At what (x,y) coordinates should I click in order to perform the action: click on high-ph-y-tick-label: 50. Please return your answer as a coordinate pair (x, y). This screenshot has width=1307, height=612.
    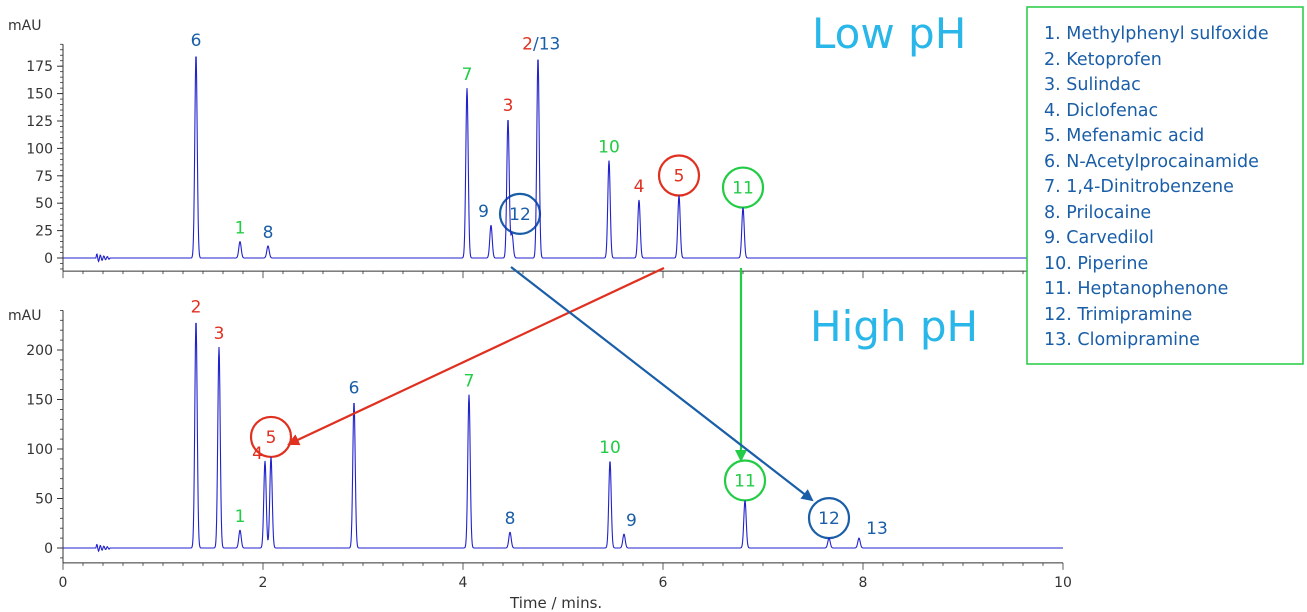
    Looking at the image, I should click on (44, 500).